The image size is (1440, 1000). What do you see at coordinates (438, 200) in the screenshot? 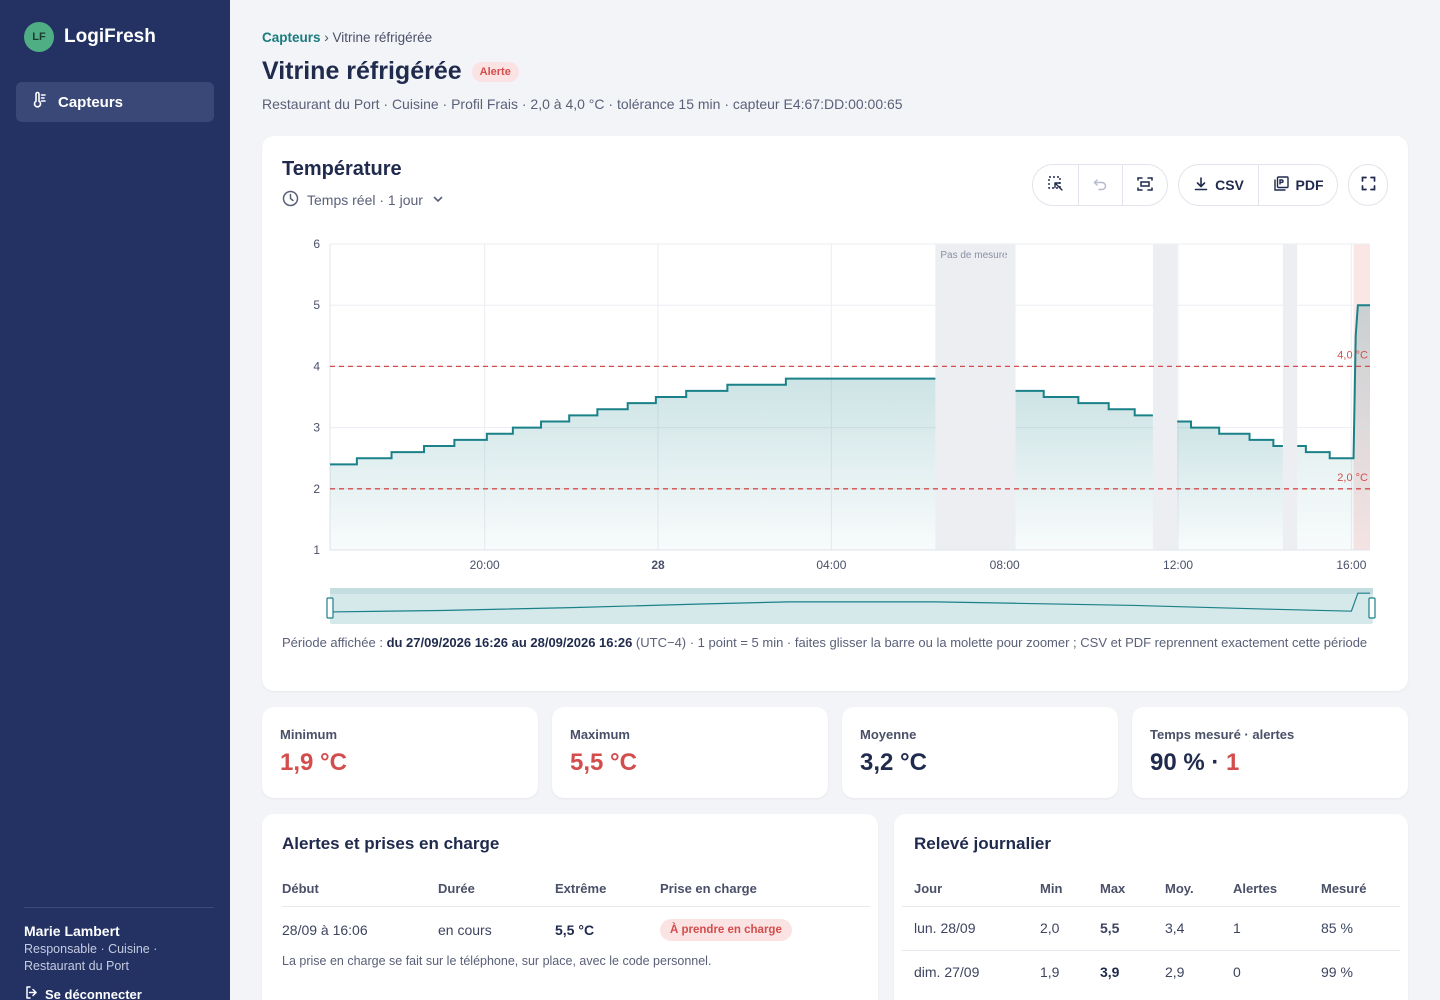
I see `chevron-down-icon` at bounding box center [438, 200].